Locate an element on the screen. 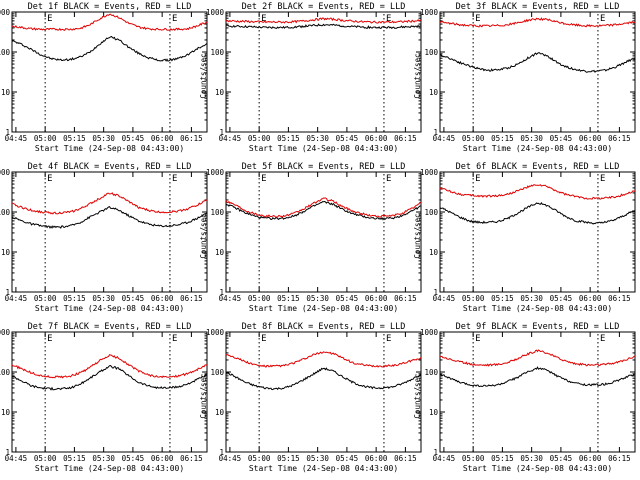 This screenshot has width=640, height=480. panel-title: Det 4f BLACK = Events, RED = LLD is located at coordinates (110, 167).